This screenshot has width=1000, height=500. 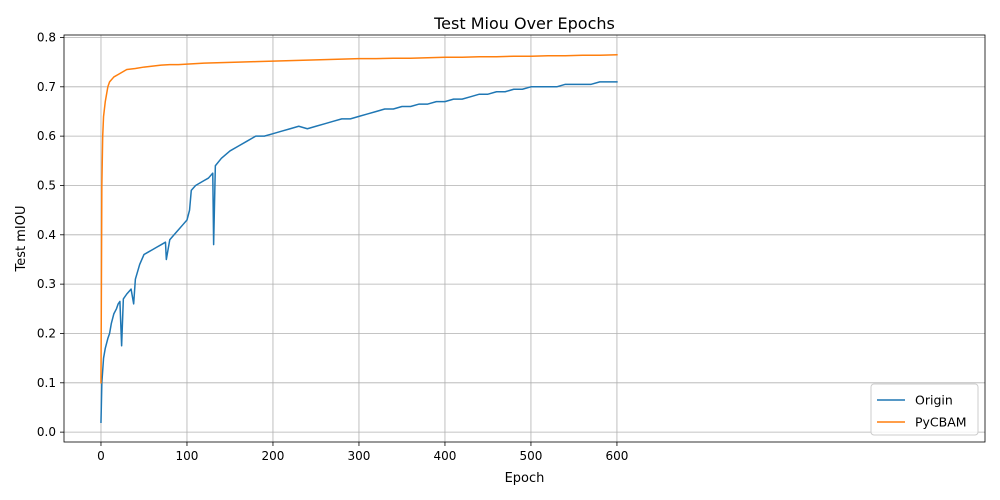 I want to click on x-tick-label: 500, so click(x=530, y=456).